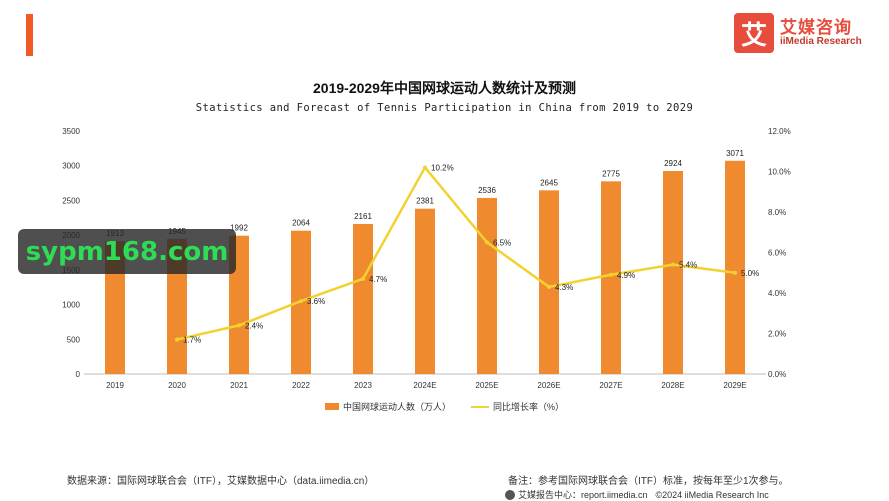 This screenshot has width=889, height=501. What do you see at coordinates (779, 131) in the screenshot?
I see `y-right-tick-label: 12.0%` at bounding box center [779, 131].